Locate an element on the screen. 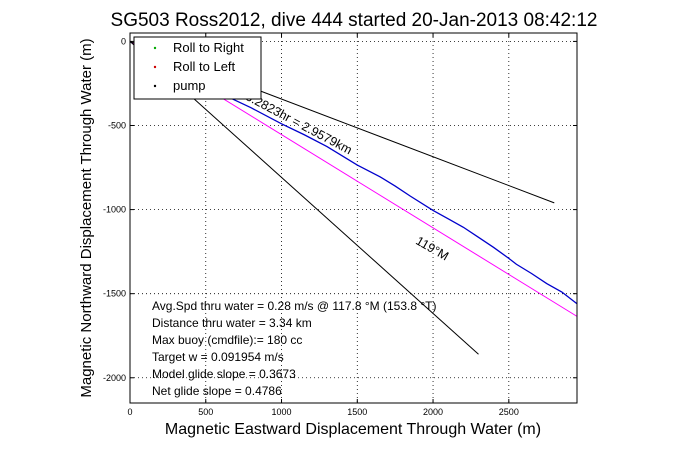  y-tick-label: -1500 is located at coordinates (114, 294).